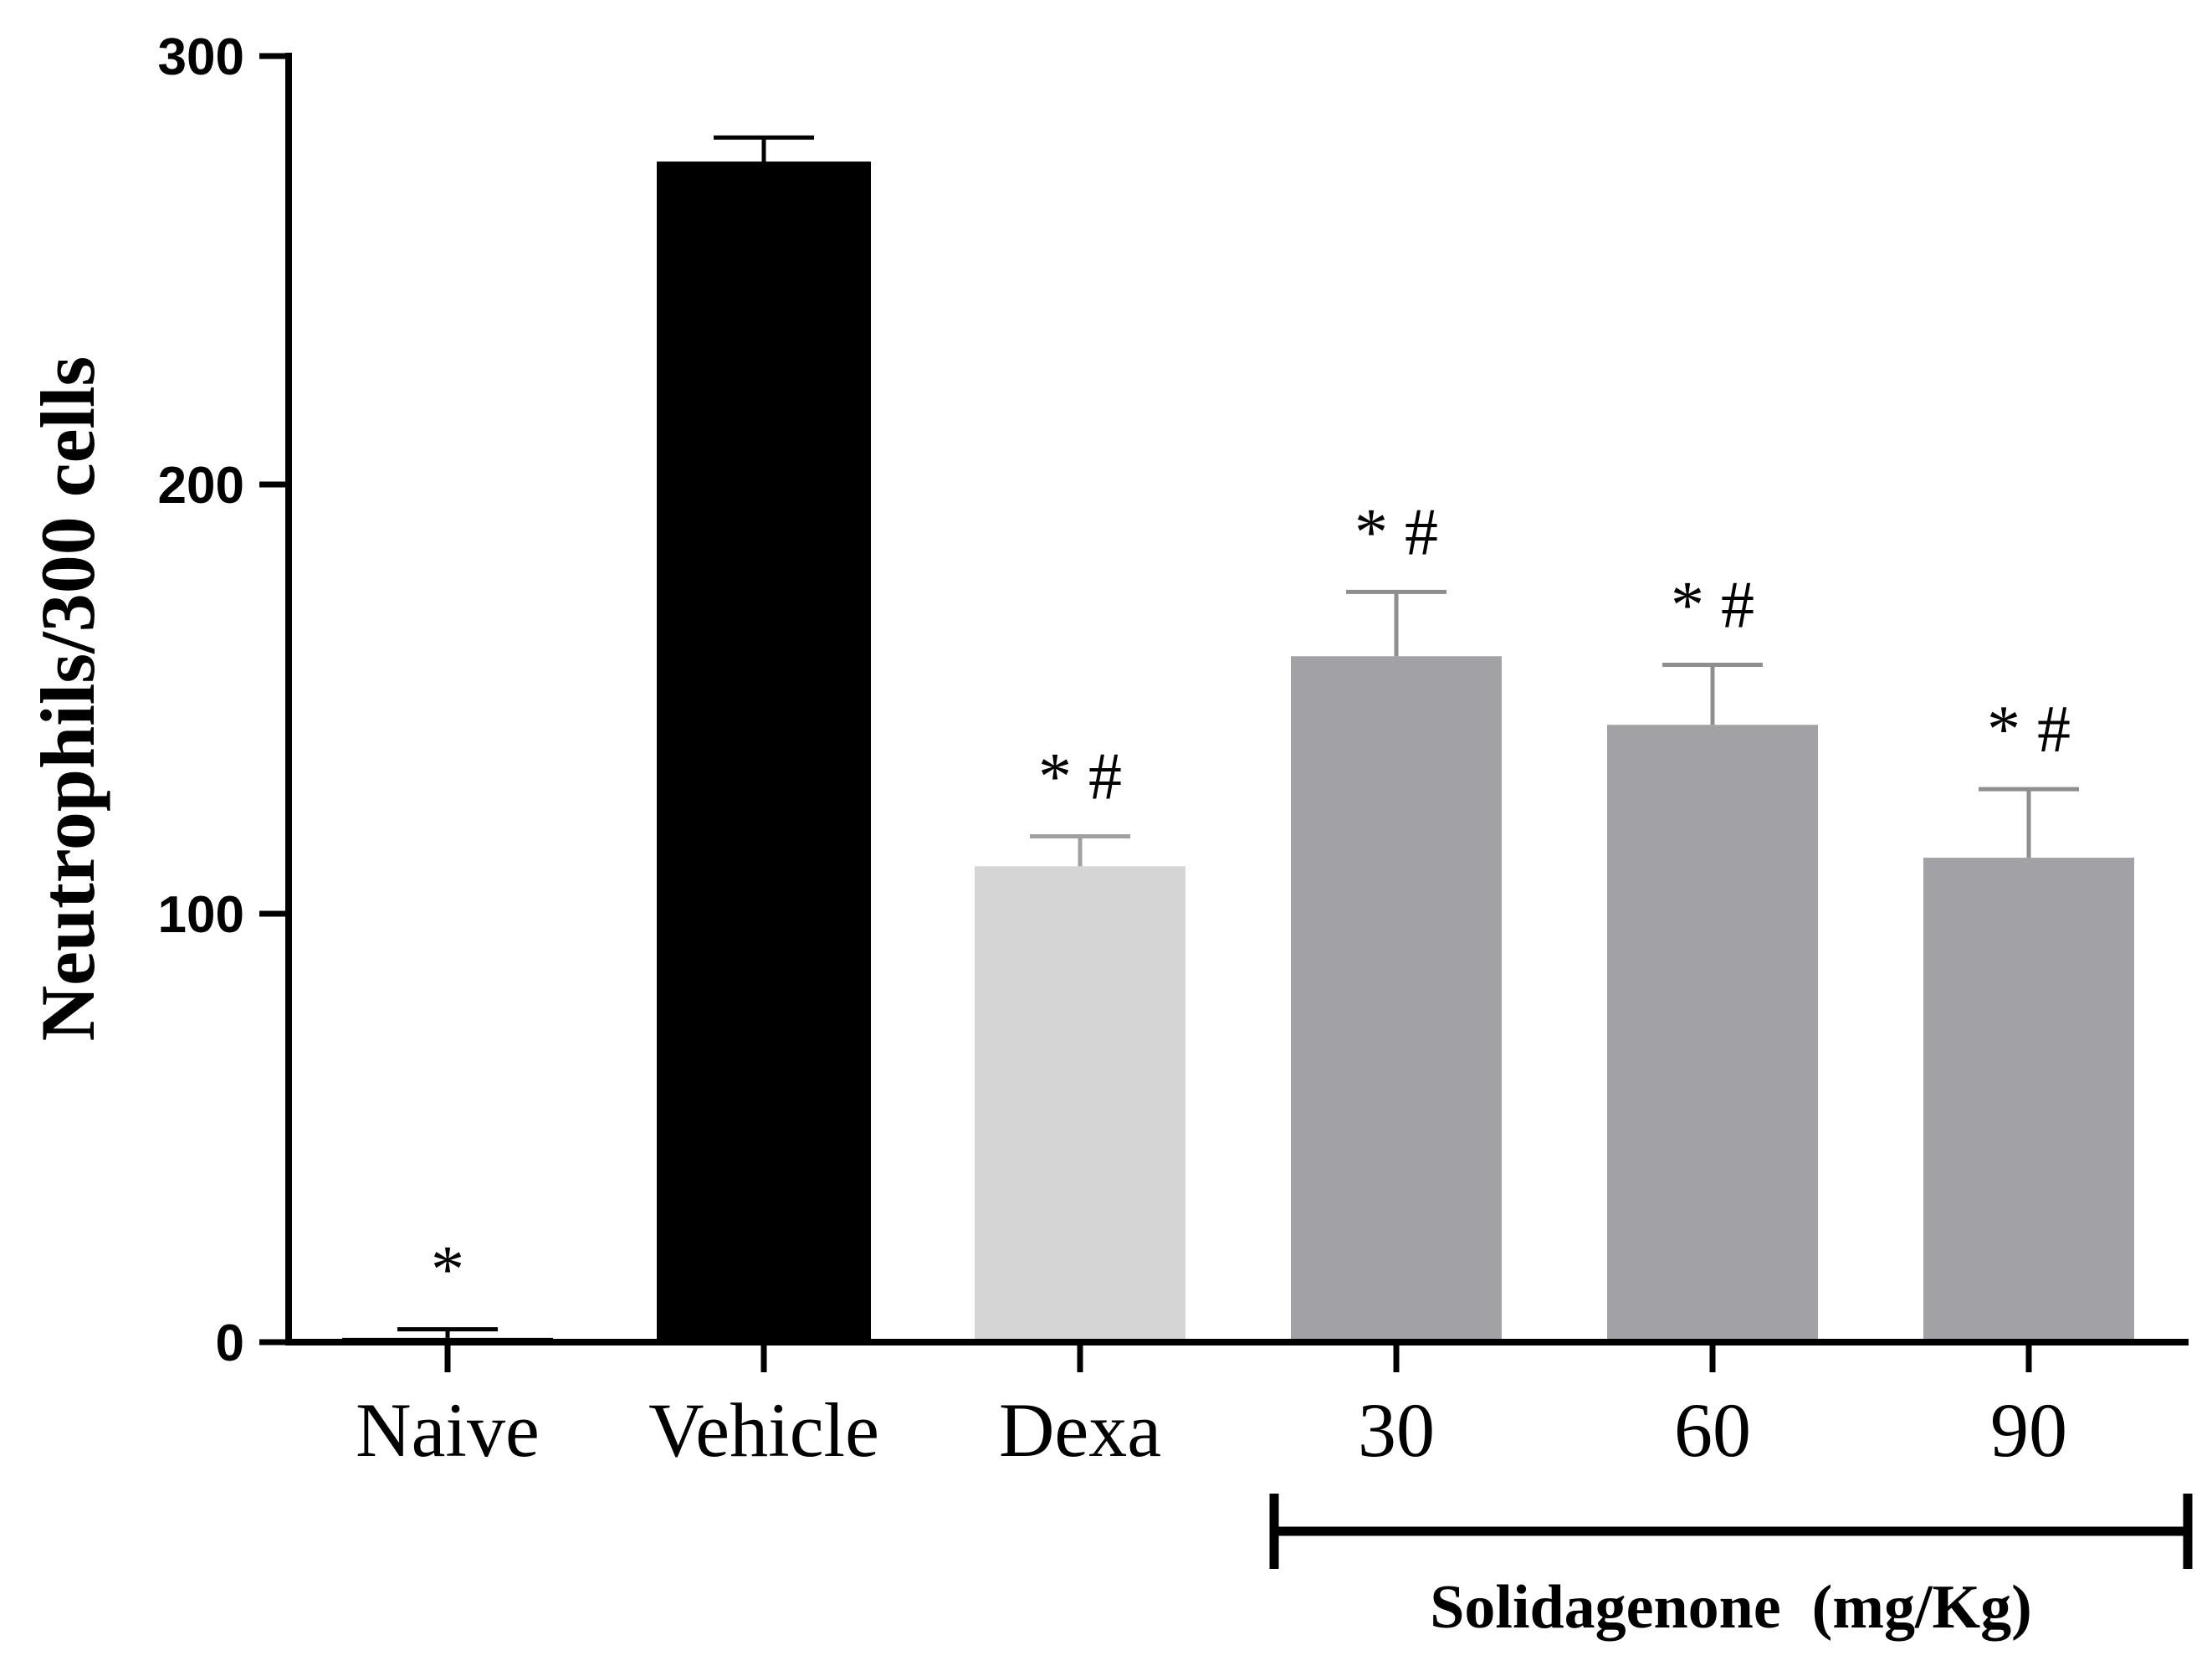  What do you see at coordinates (230, 1343) in the screenshot?
I see `y-tick-label-0: 0` at bounding box center [230, 1343].